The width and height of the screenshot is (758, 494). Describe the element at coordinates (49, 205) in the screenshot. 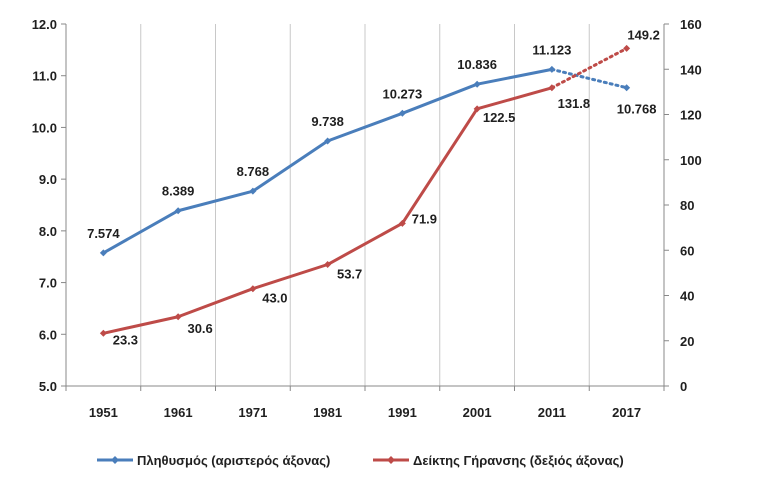

I see `y-axis-left: 5.0 6.0 7.0 8.0 9.0 10.0 11.0 12.0` at that location.